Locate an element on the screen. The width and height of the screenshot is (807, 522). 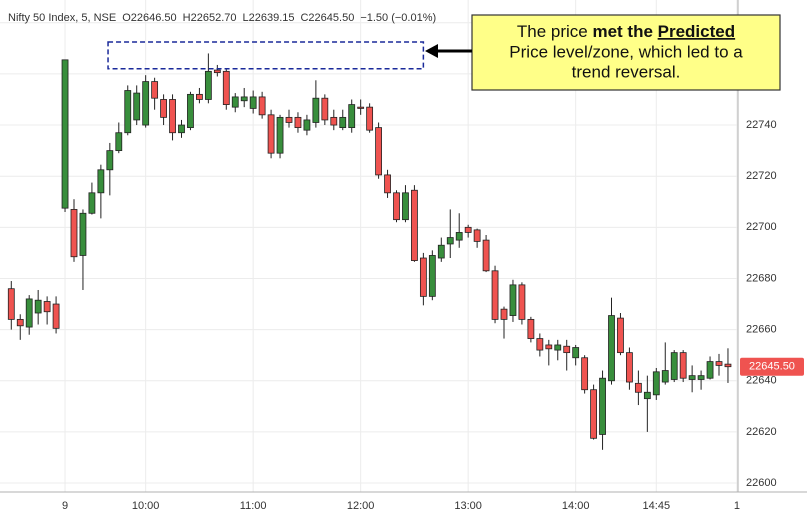
annotation-box is located at coordinates (626, 52).